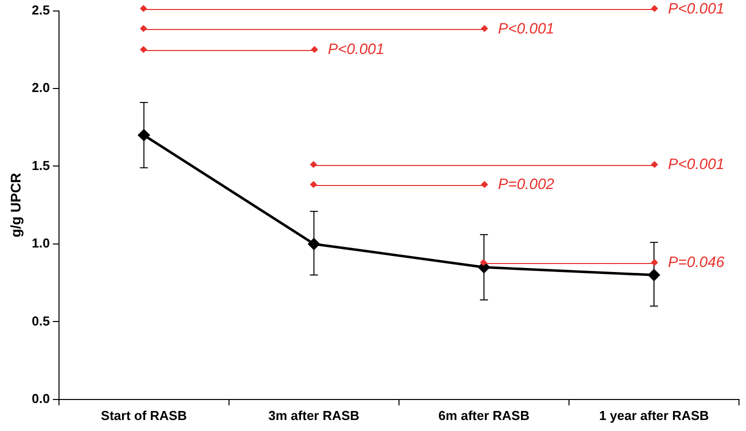 Image resolution: width=746 pixels, height=431 pixels. Describe the element at coordinates (41, 10) in the screenshot. I see `y-tick-label: 2.5` at that location.